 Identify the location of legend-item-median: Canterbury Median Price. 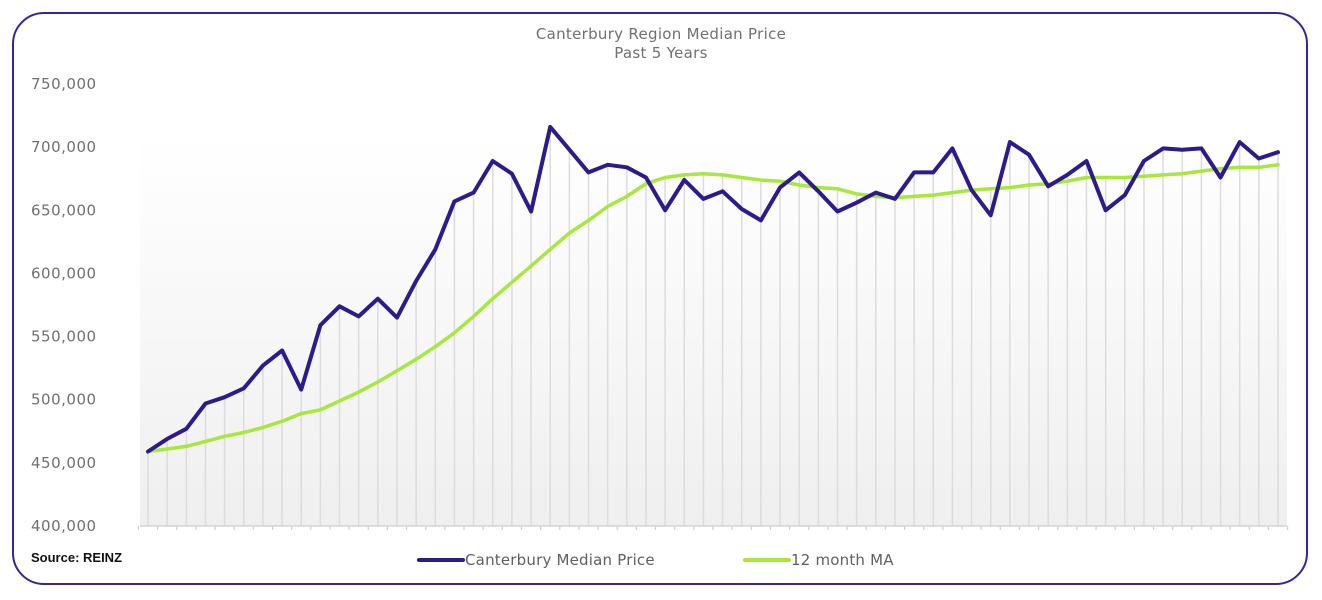
(536, 560).